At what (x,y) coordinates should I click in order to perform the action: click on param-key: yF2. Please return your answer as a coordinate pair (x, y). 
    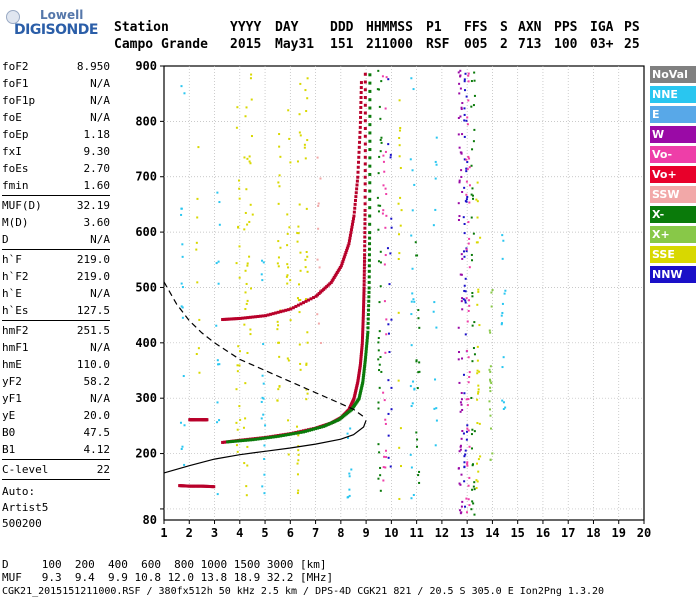
    Looking at the image, I should click on (12, 381).